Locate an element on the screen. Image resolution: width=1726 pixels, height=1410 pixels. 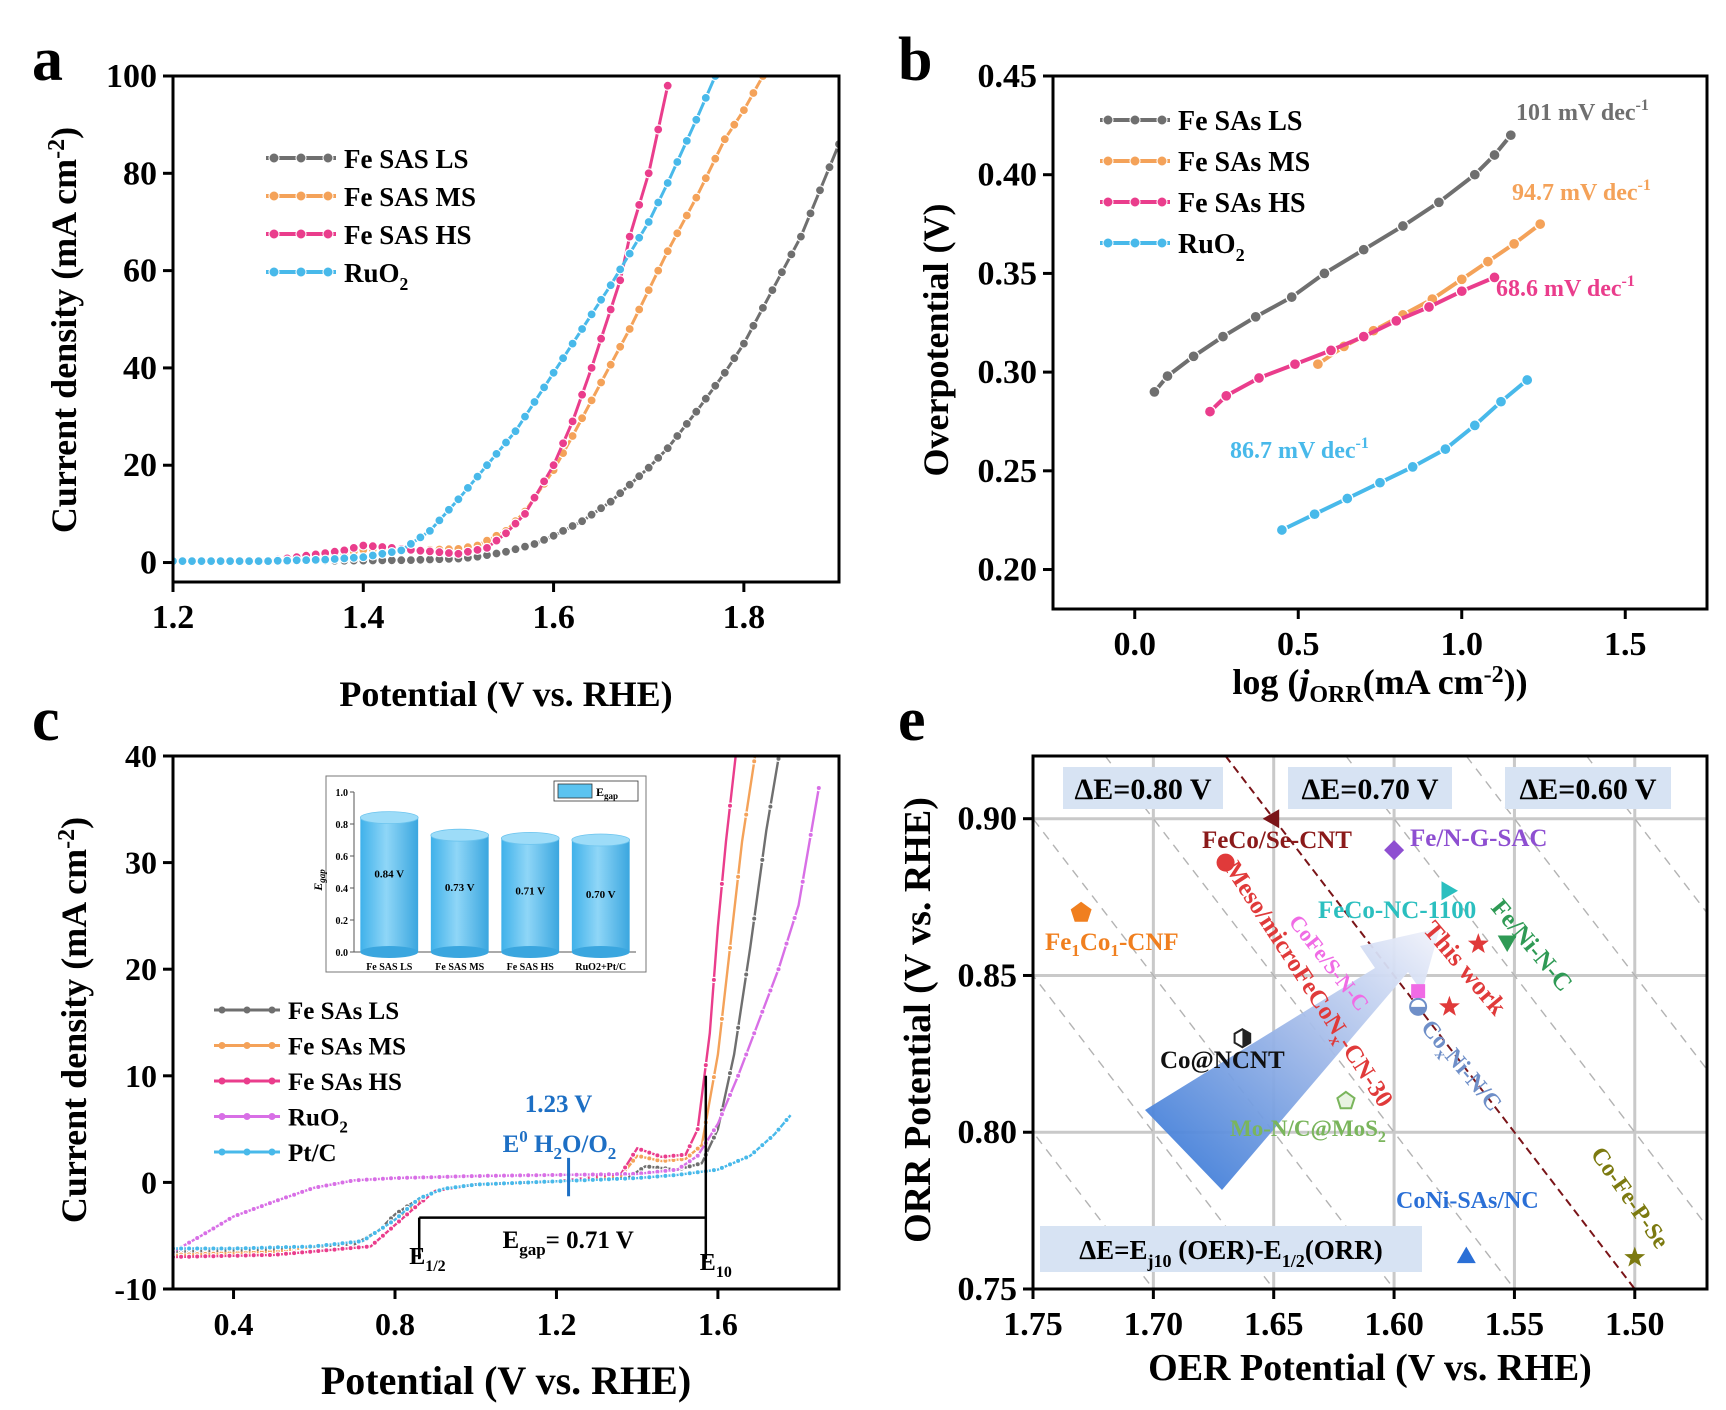
label-fecnc: FeCo-NC-1100 is located at coordinates (1397, 910).